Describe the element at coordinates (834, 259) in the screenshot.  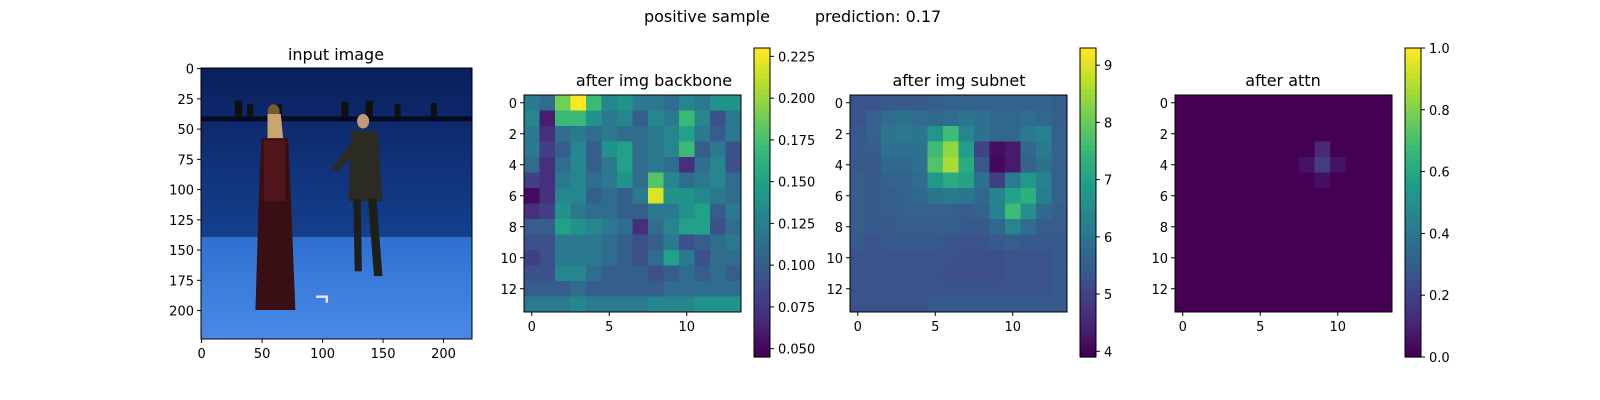
I see `y-tick-label: 10` at that location.